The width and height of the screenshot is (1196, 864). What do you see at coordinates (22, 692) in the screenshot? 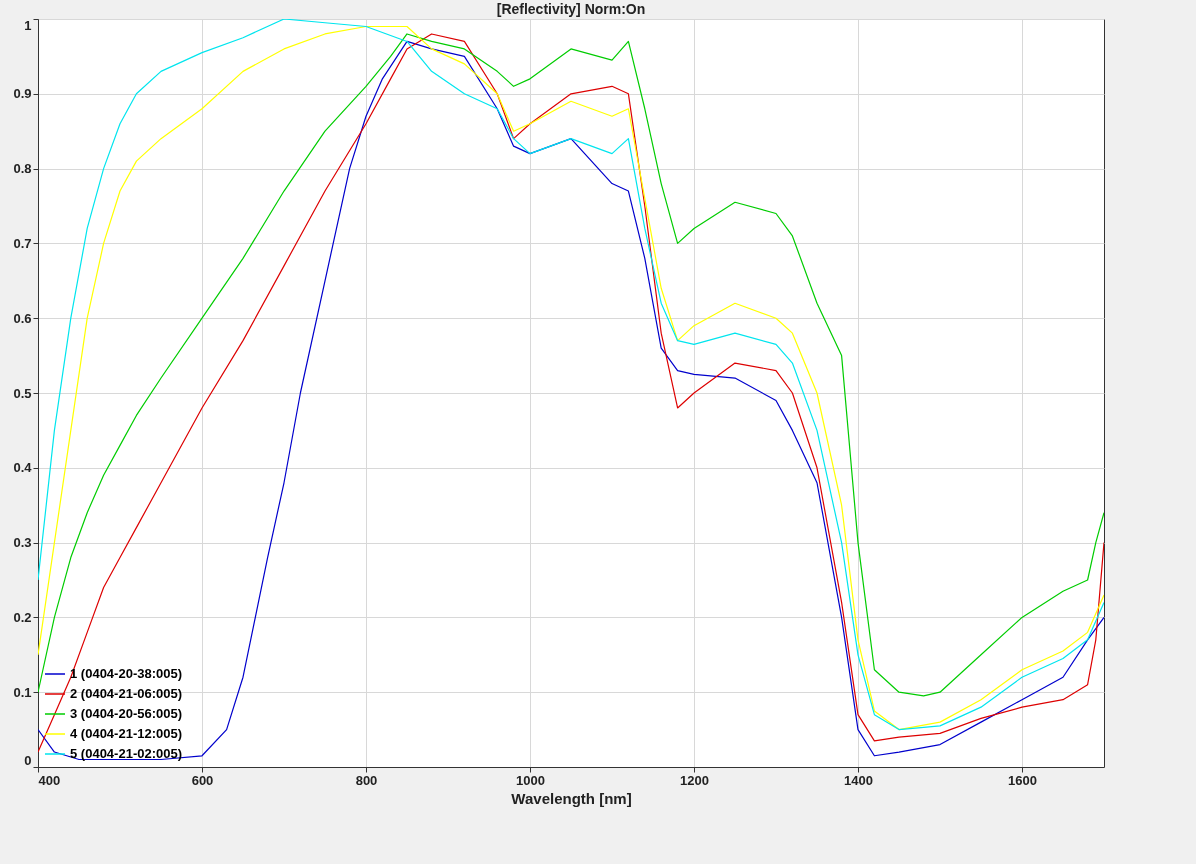
I see `y-tick-label: 0.1` at bounding box center [22, 692].